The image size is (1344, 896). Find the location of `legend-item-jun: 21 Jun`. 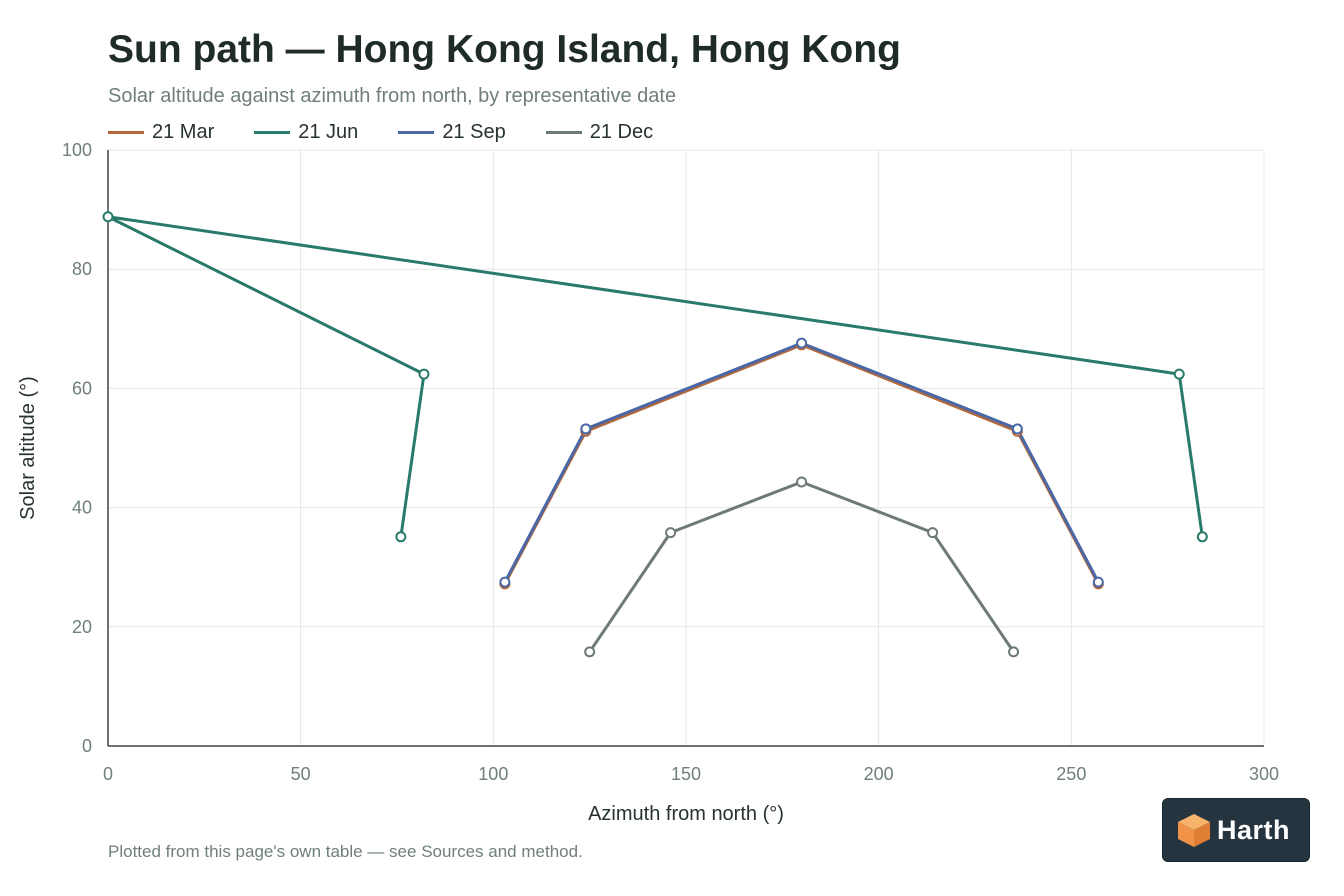

legend-item-jun: 21 Jun is located at coordinates (306, 132).